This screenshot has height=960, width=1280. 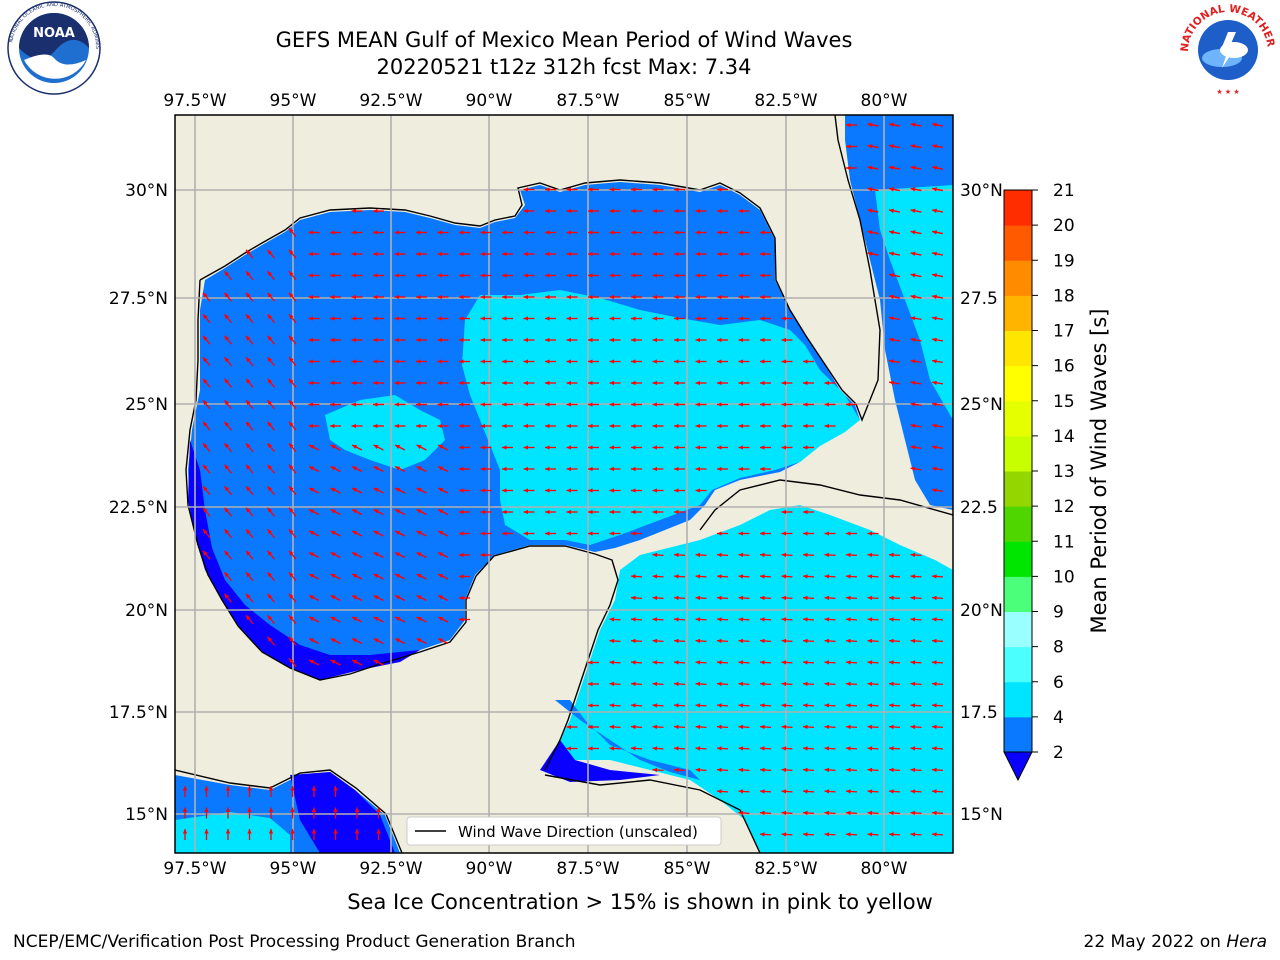 I want to click on colorbar-tick-label: 19, so click(x=1064, y=261).